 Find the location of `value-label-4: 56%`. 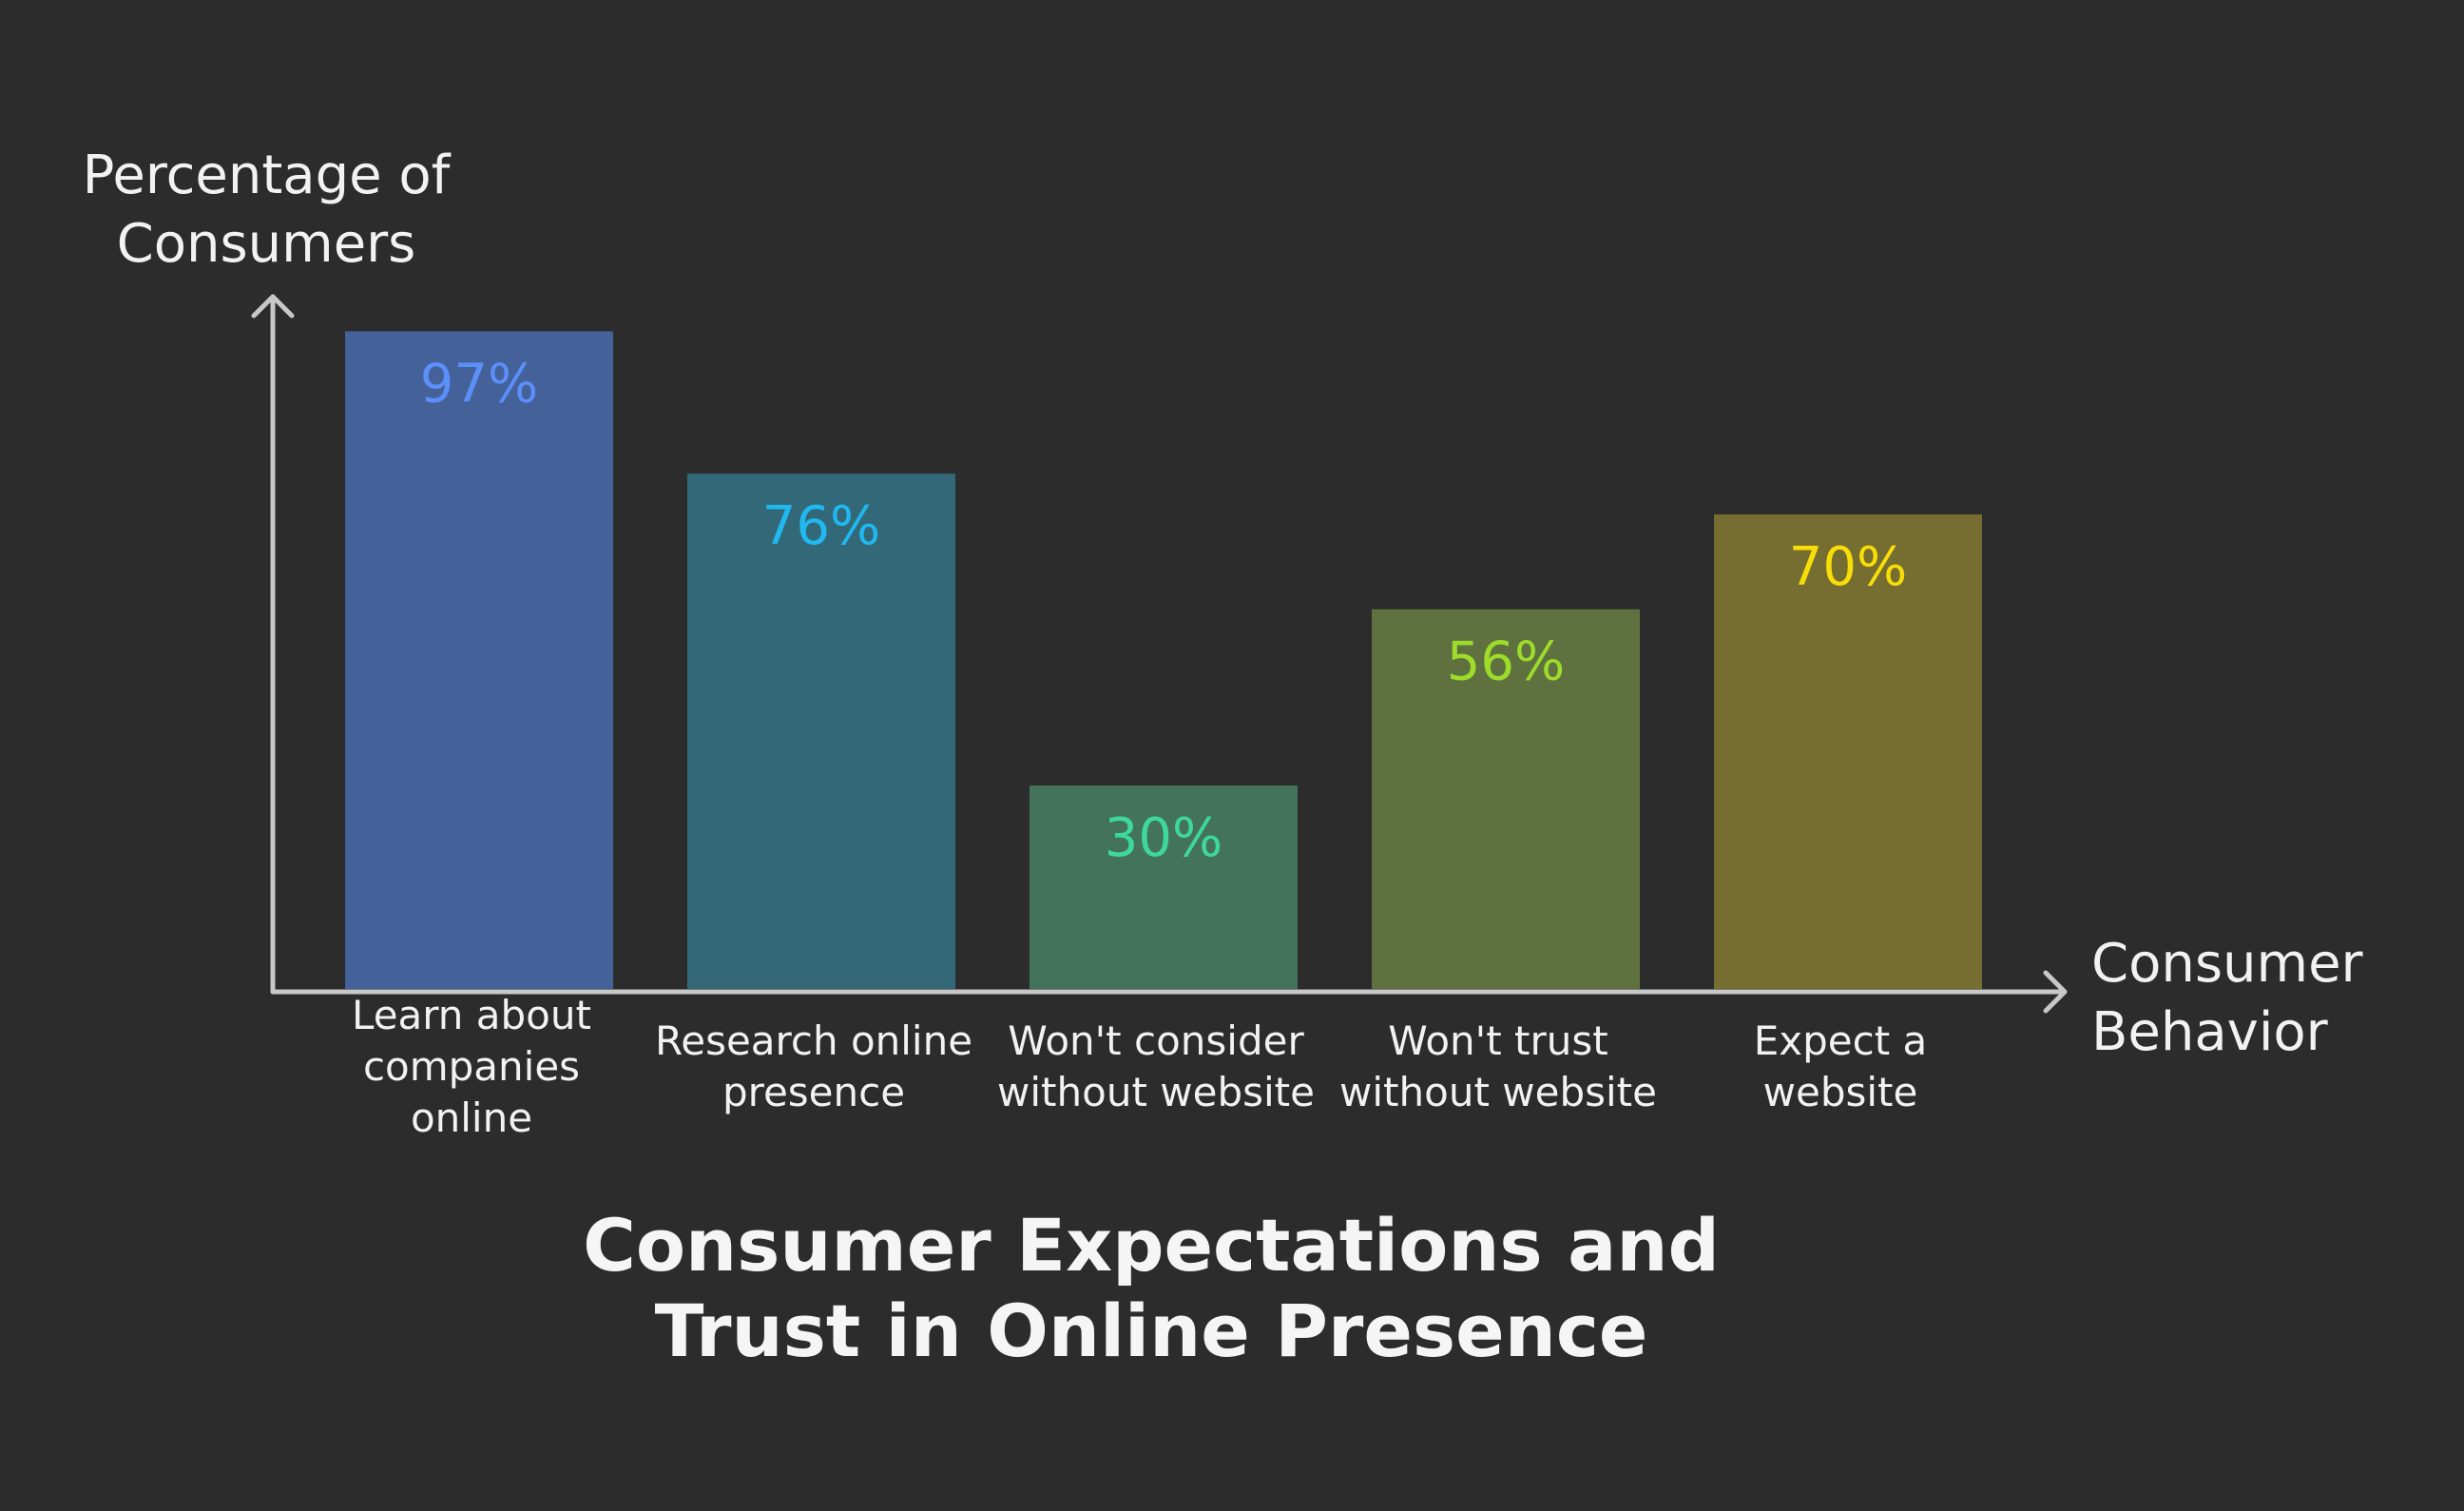

value-label-4: 56% is located at coordinates (1506, 662).